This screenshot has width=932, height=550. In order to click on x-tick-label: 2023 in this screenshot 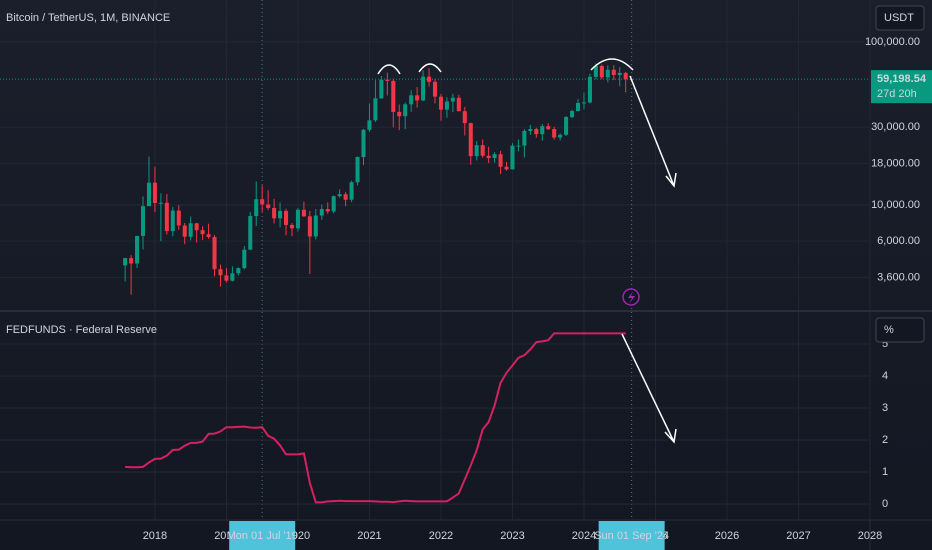, I will do `click(512, 536)`.